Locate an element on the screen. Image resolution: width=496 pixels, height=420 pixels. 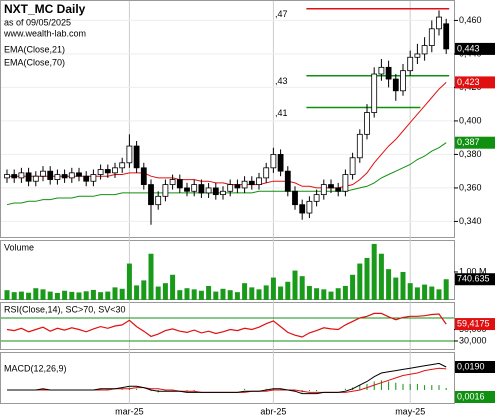
rsi-line is located at coordinates (226, 325).